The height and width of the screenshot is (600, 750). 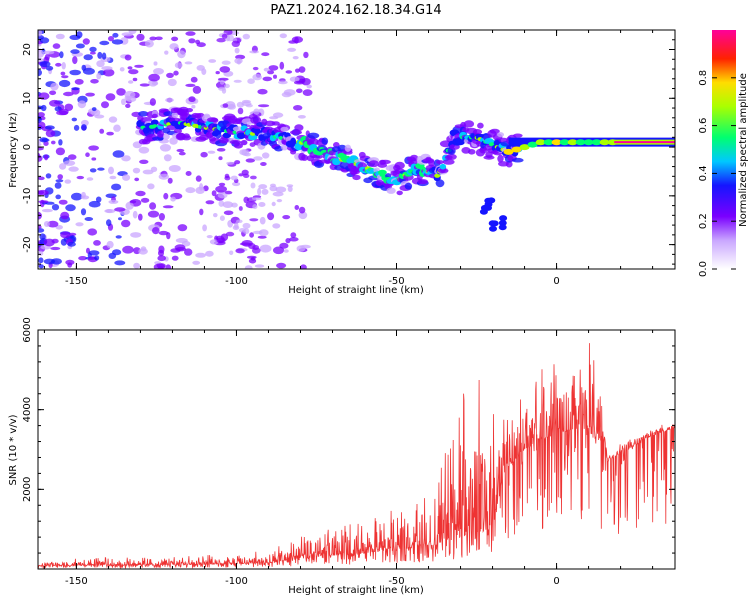 I want to click on y-tick-label: 20, so click(x=27, y=49).